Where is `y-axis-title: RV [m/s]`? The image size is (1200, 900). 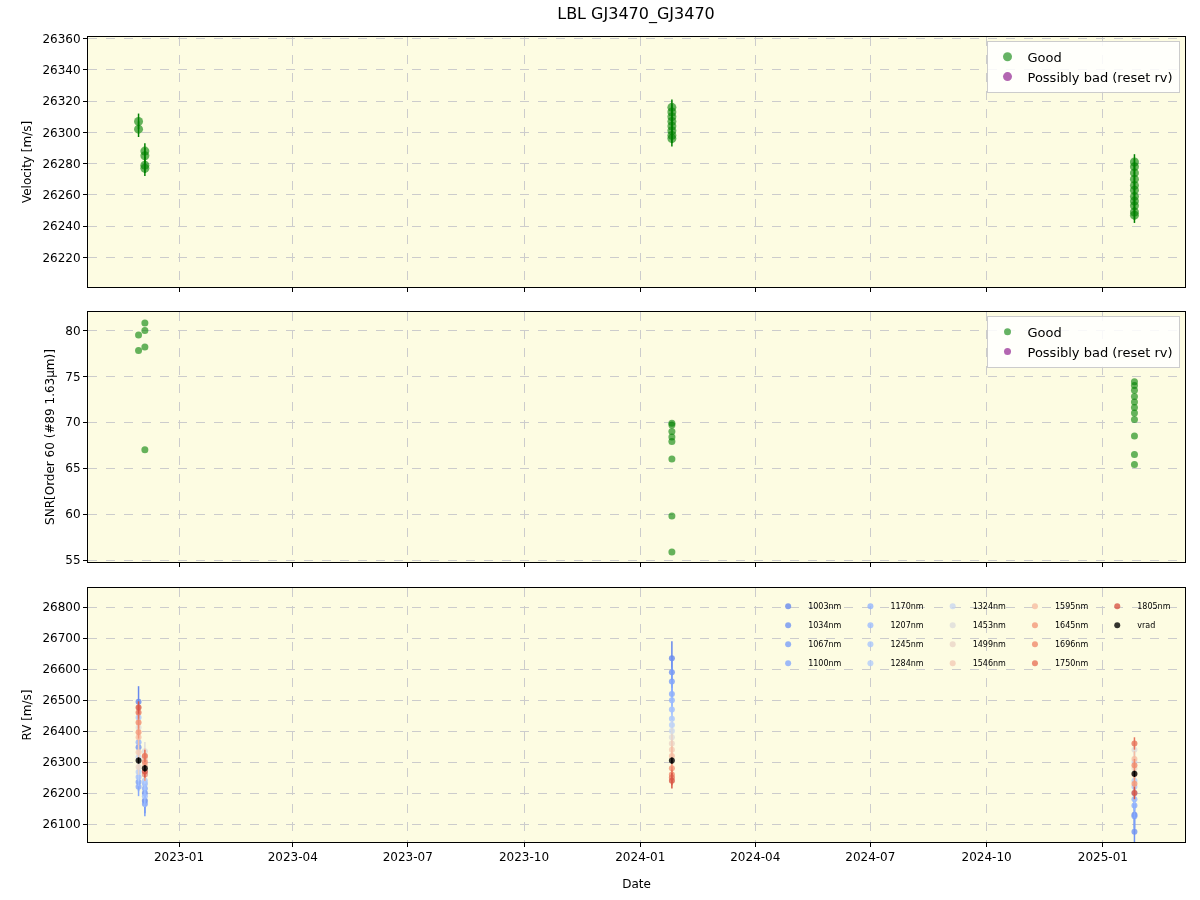 y-axis-title: RV [m/s] is located at coordinates (26, 715).